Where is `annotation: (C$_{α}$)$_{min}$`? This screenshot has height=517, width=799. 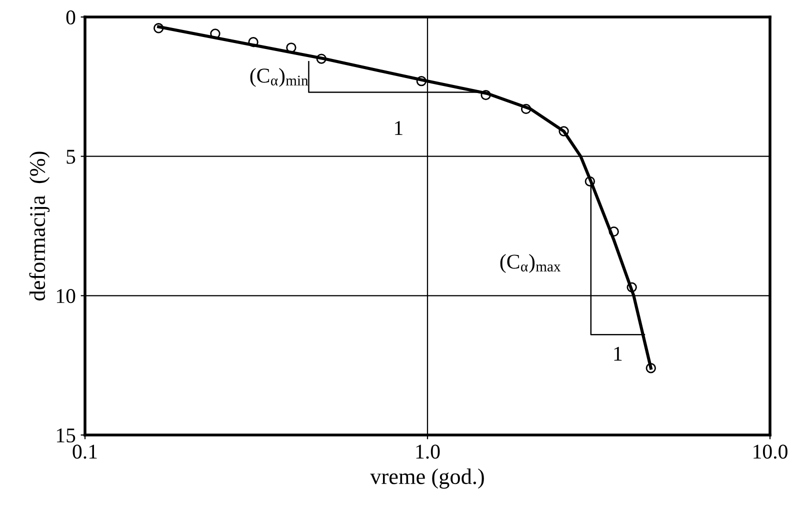 annotation: (C$_{α}$)$_{min}$ is located at coordinates (279, 77).